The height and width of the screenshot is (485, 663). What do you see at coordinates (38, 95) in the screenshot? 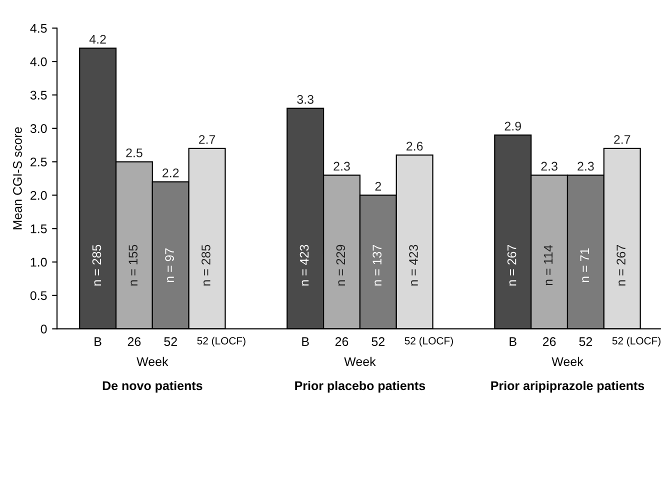
I see `y-tick-label: 3.5` at bounding box center [38, 95].